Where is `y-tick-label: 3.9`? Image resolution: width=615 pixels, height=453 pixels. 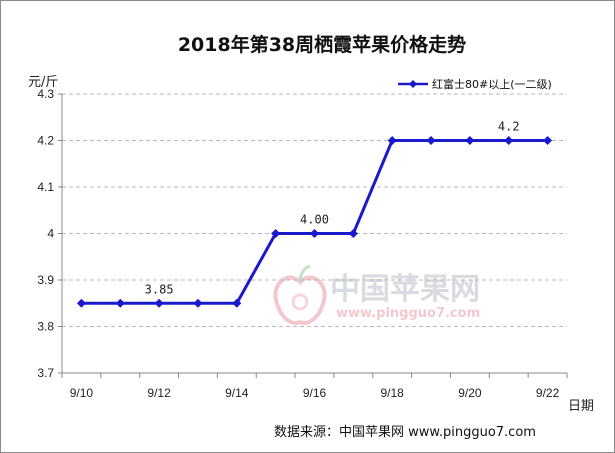
y-tick-label: 3.9 is located at coordinates (45, 280).